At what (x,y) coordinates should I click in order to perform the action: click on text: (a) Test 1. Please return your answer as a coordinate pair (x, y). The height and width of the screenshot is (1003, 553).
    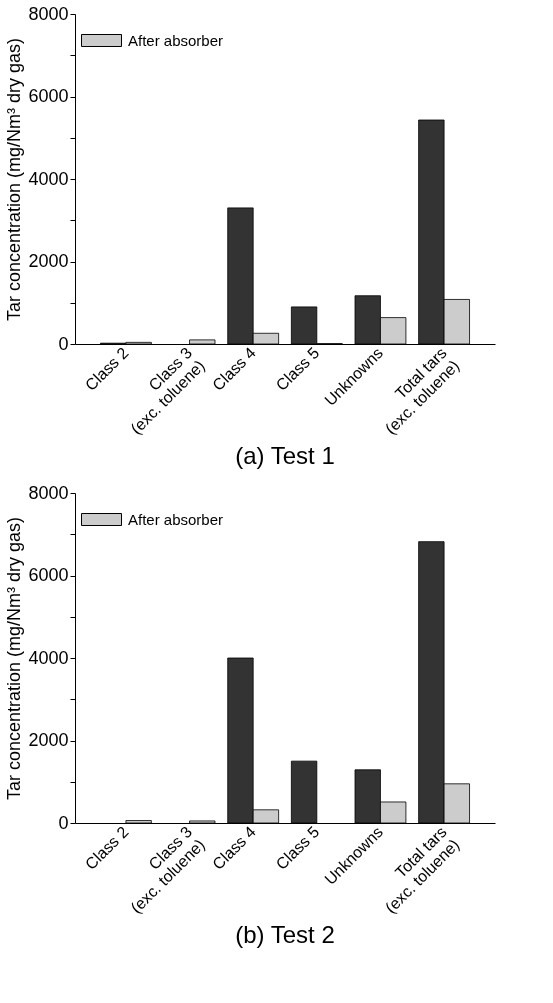
    Looking at the image, I should click on (285, 455).